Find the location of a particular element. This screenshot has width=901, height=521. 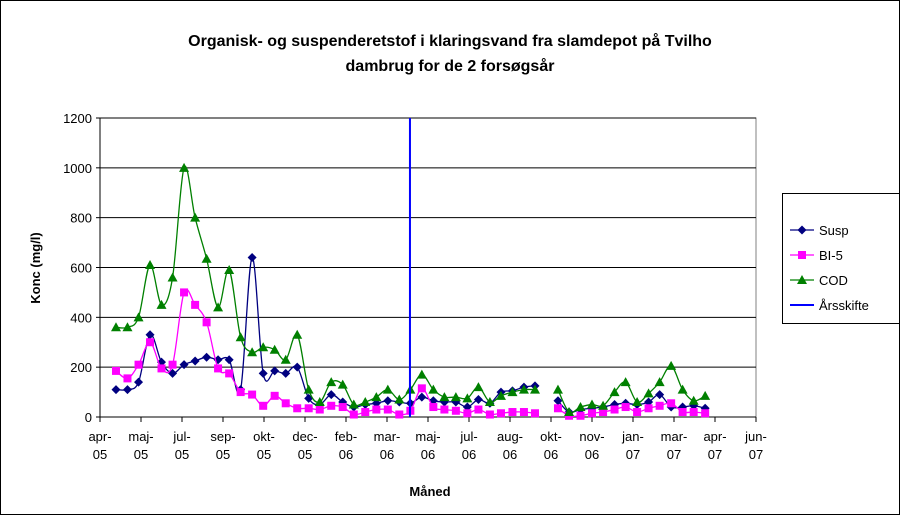

x-tick-label: aug-06 is located at coordinates (510, 445).